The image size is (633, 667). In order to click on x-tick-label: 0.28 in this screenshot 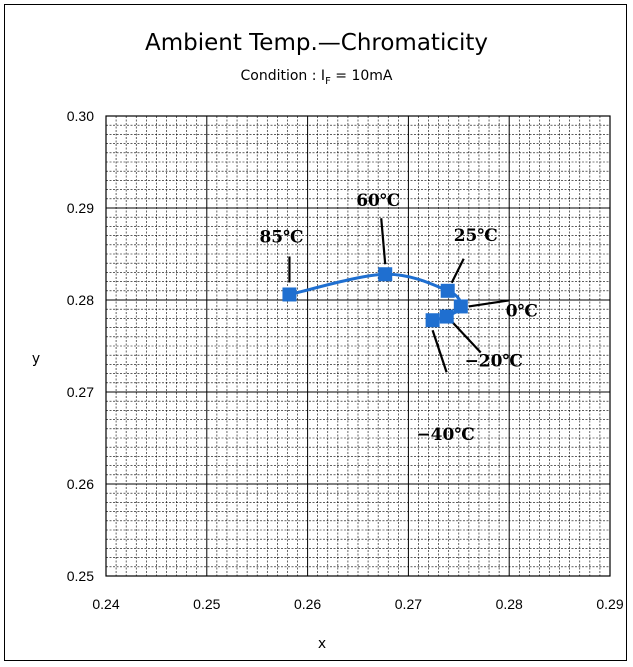, I will do `click(509, 604)`.